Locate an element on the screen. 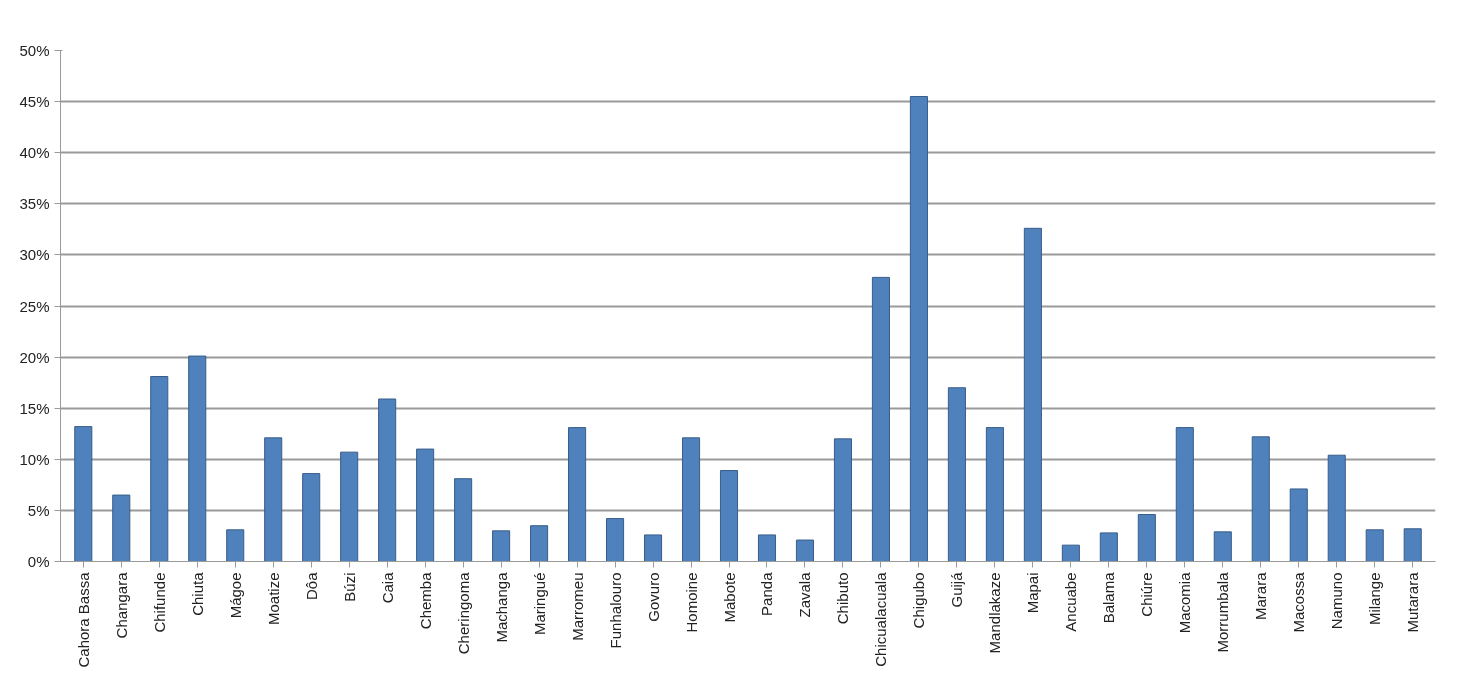  x-tick-label: Búzi is located at coordinates (349, 587).